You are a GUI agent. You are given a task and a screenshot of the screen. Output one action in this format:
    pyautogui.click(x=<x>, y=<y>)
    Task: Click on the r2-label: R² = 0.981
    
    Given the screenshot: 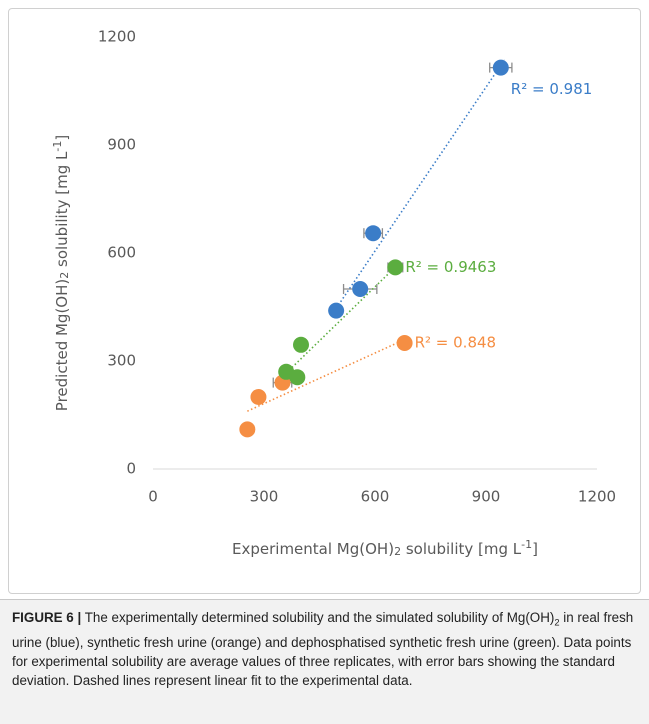 What is the action you would take?
    pyautogui.click(x=551, y=89)
    